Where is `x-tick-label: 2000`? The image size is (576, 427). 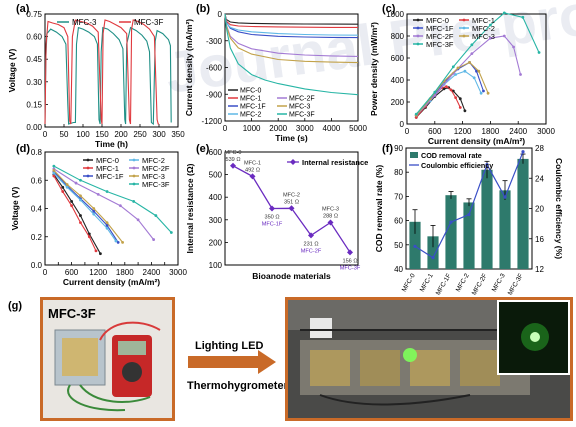
x-tick-label: 2000 is located at coordinates (278, 128).